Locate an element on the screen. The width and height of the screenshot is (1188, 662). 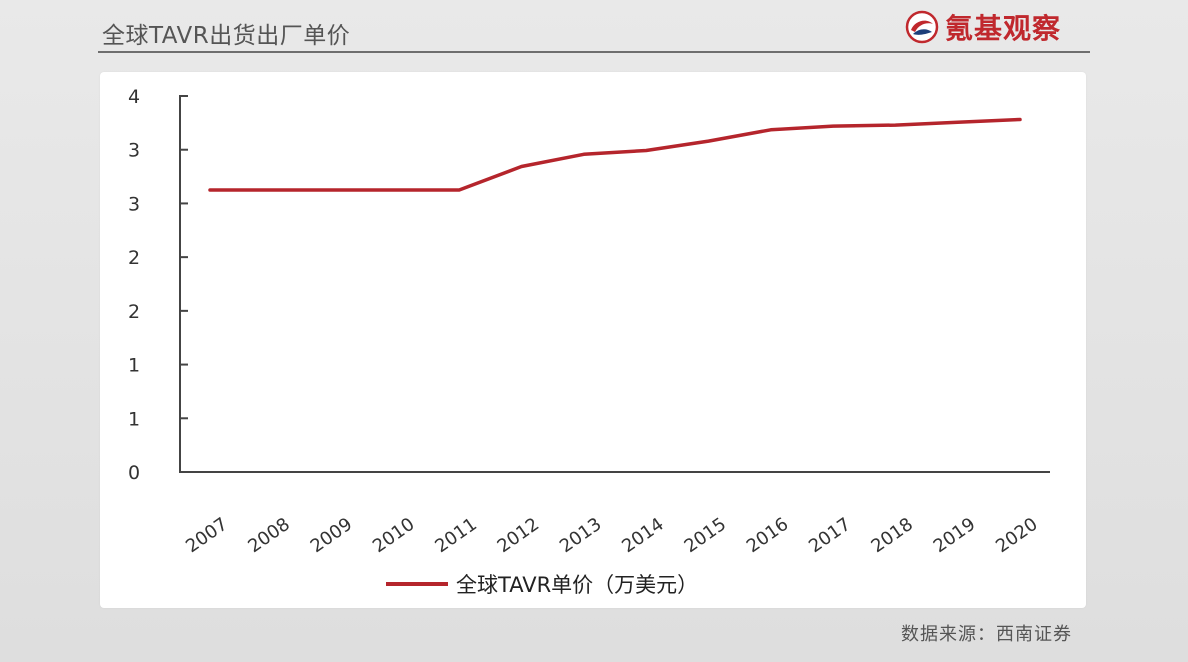
brand-swirl-icon is located at coordinates (922, 27).